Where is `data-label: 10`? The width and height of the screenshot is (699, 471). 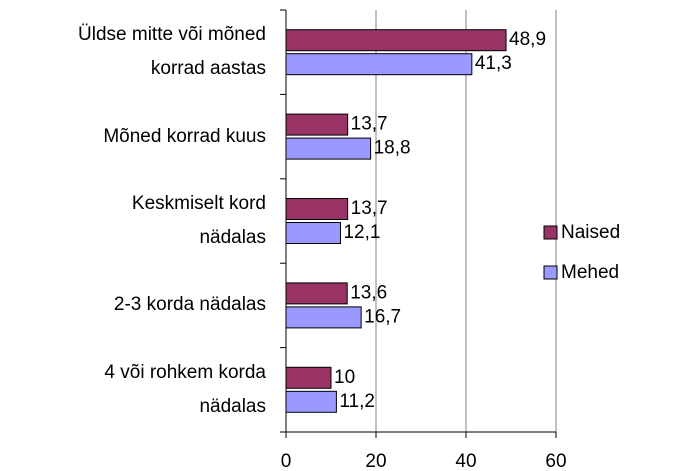
data-label: 10 is located at coordinates (344, 377).